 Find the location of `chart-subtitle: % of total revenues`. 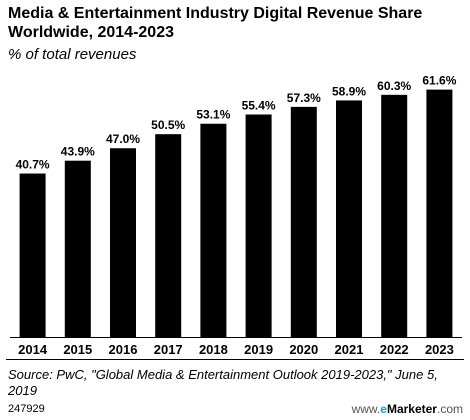

chart-subtitle: % of total revenues is located at coordinates (72, 54).